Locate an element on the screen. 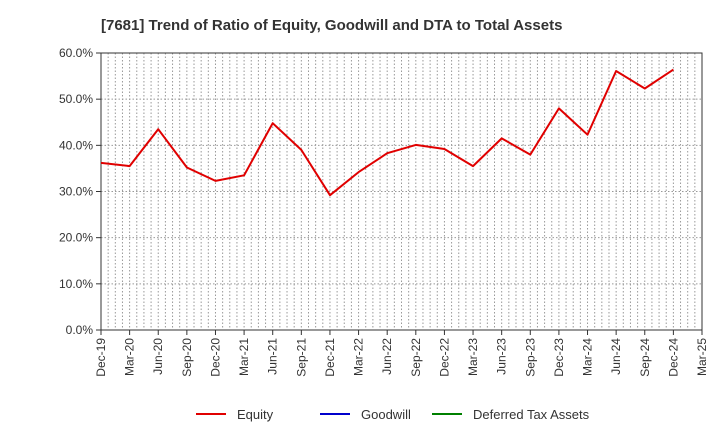  y-tick-label: 30.0% is located at coordinates (76, 192).